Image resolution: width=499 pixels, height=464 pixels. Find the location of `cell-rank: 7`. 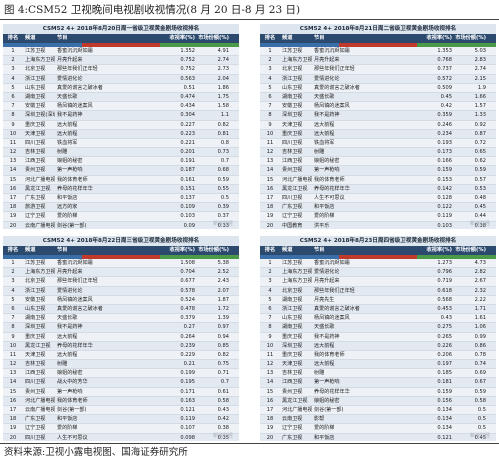

cell-rank: 7 is located at coordinates (13, 318).